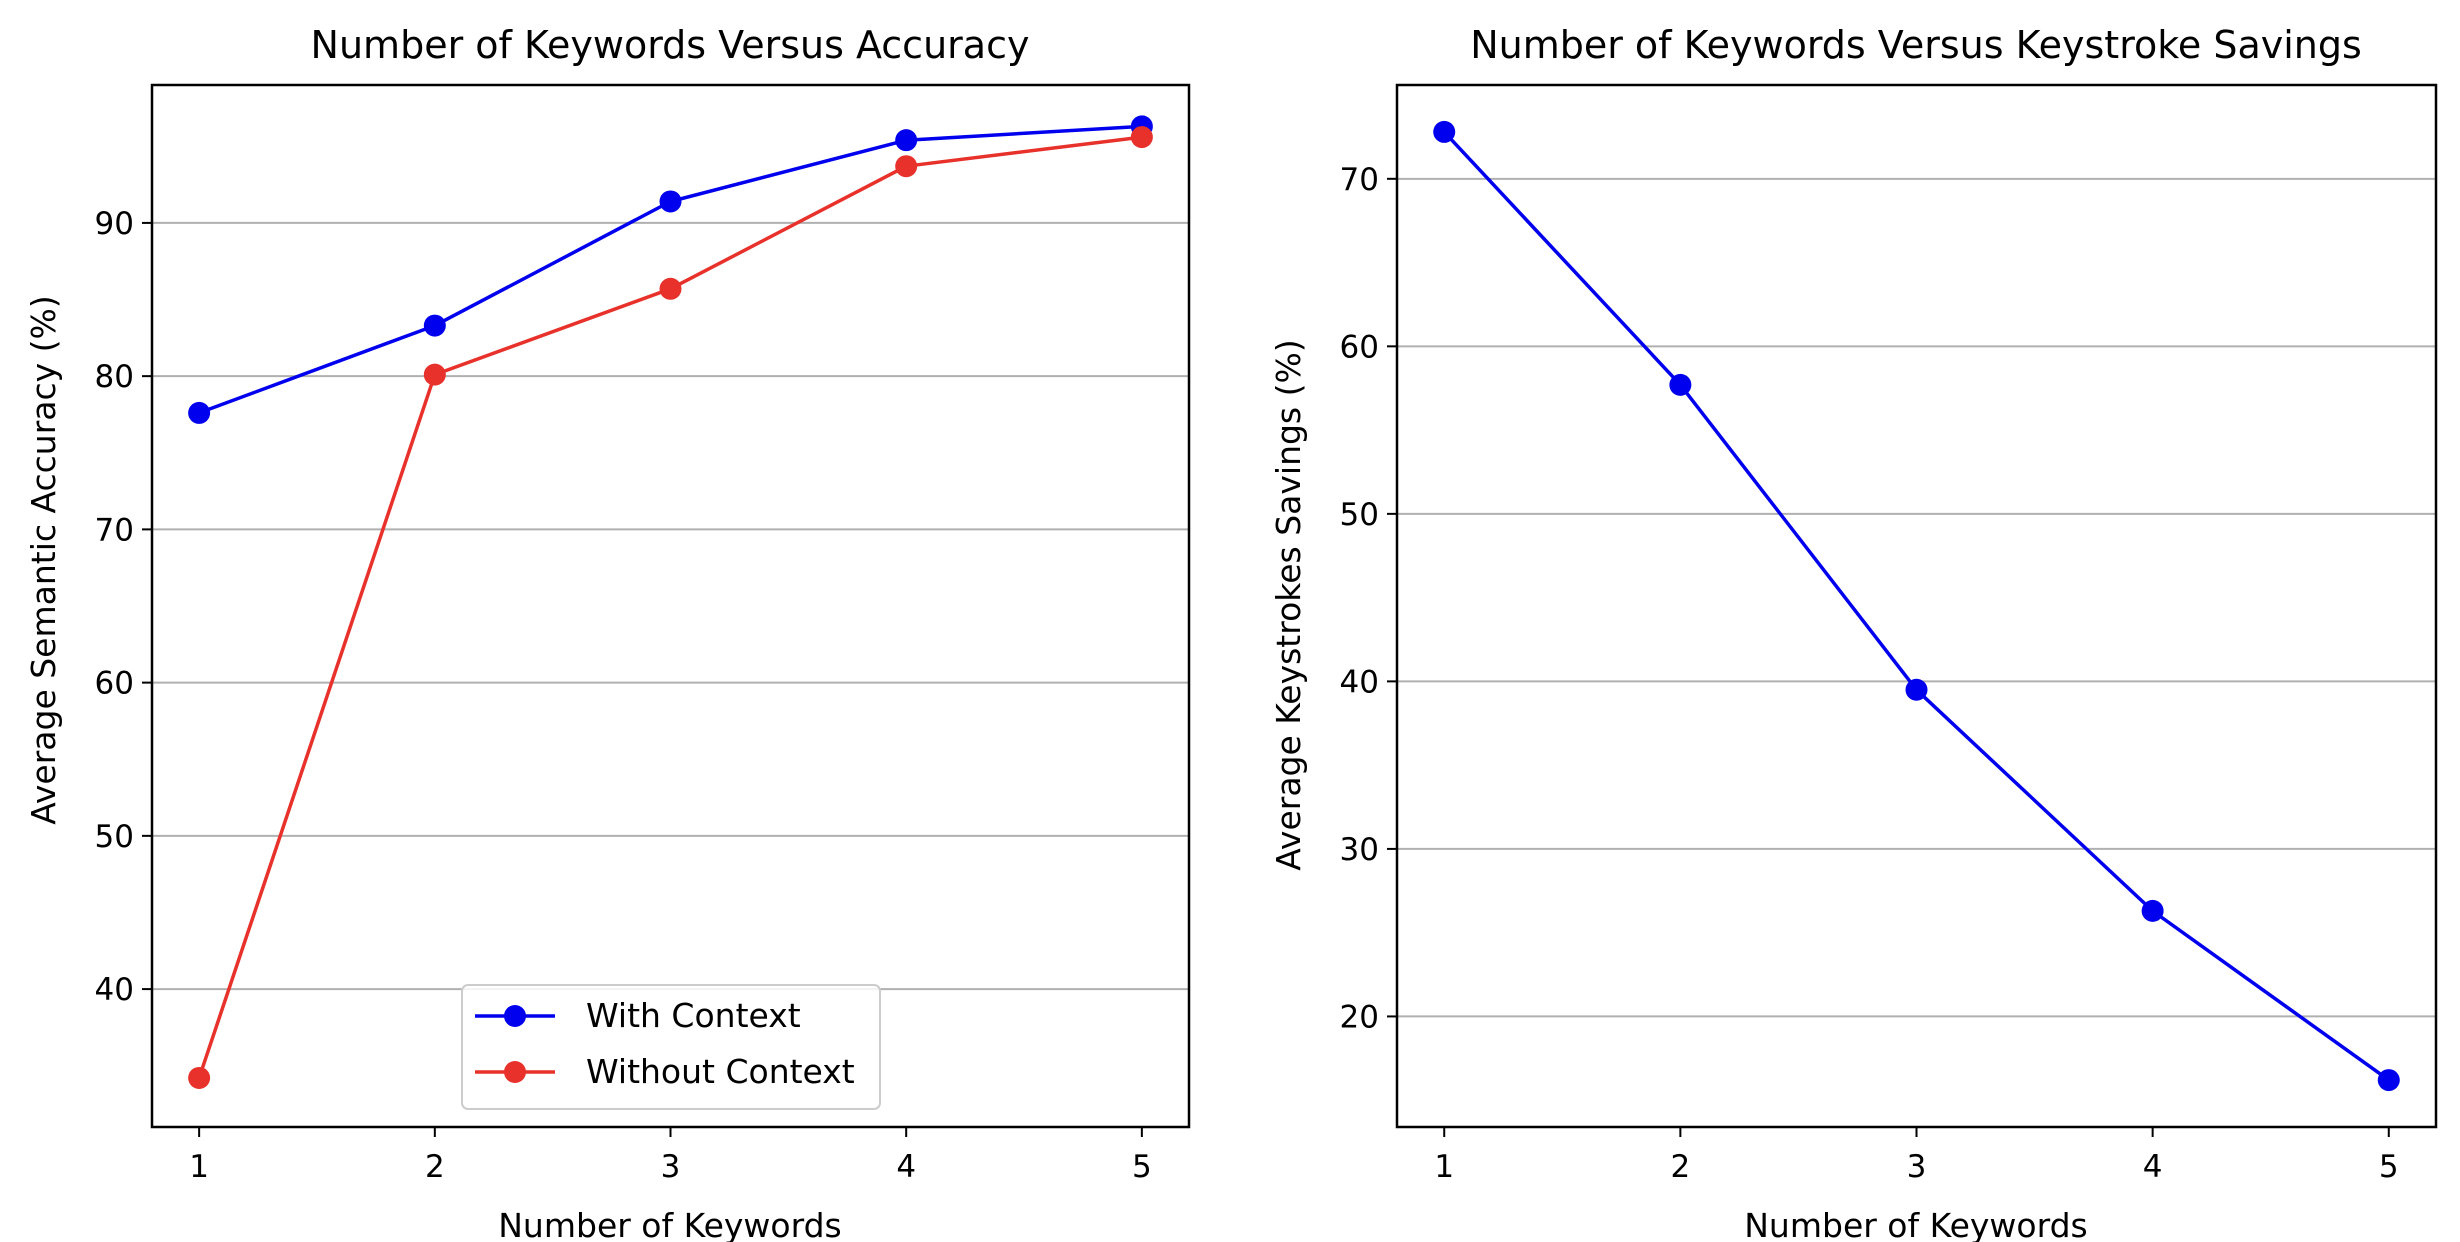  Describe the element at coordinates (670, 269) in the screenshot. I see `series-line-with-context` at that location.